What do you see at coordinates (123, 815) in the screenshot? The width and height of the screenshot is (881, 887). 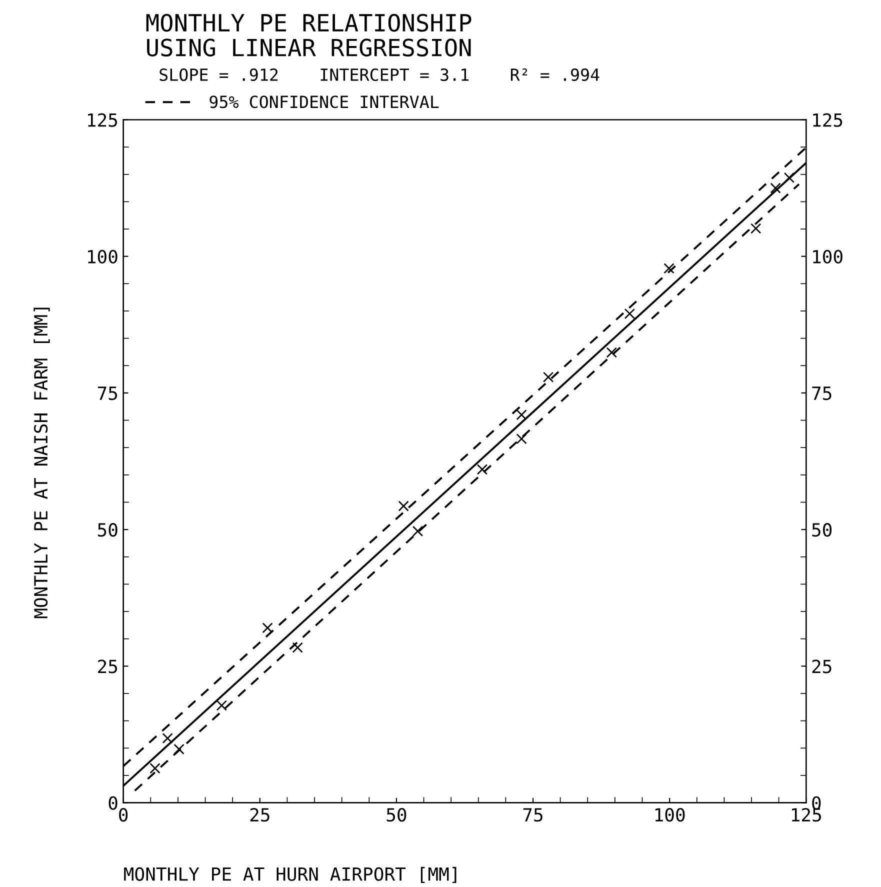 I see `x-tick-label: 0` at bounding box center [123, 815].